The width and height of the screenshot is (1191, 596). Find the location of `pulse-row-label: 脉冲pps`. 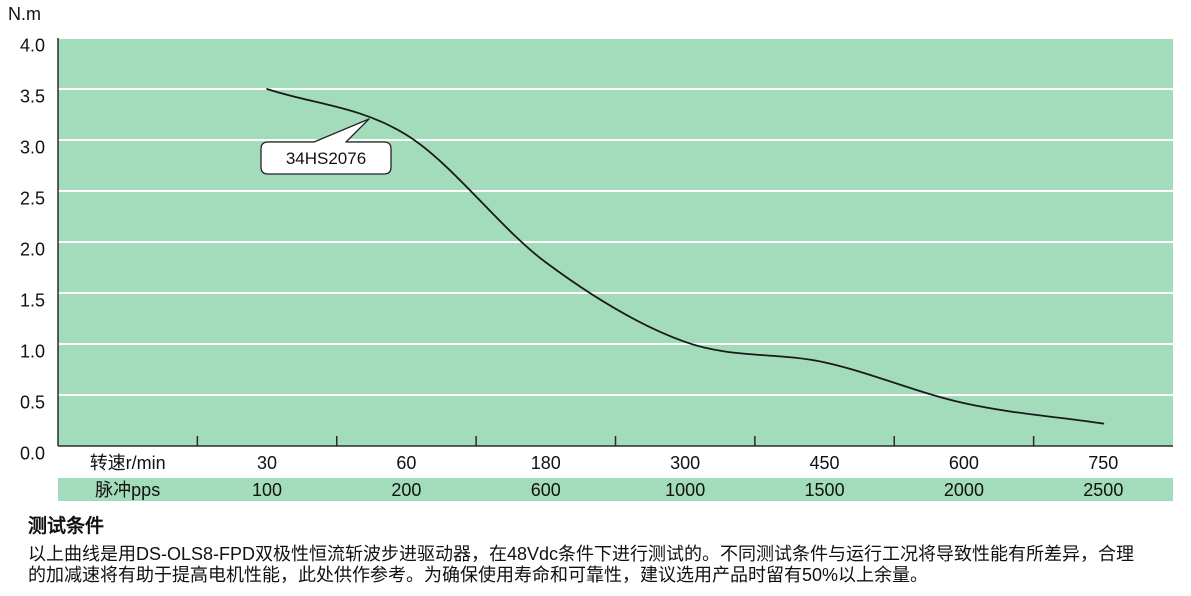

pulse-row-label: 脉冲pps is located at coordinates (127, 490).